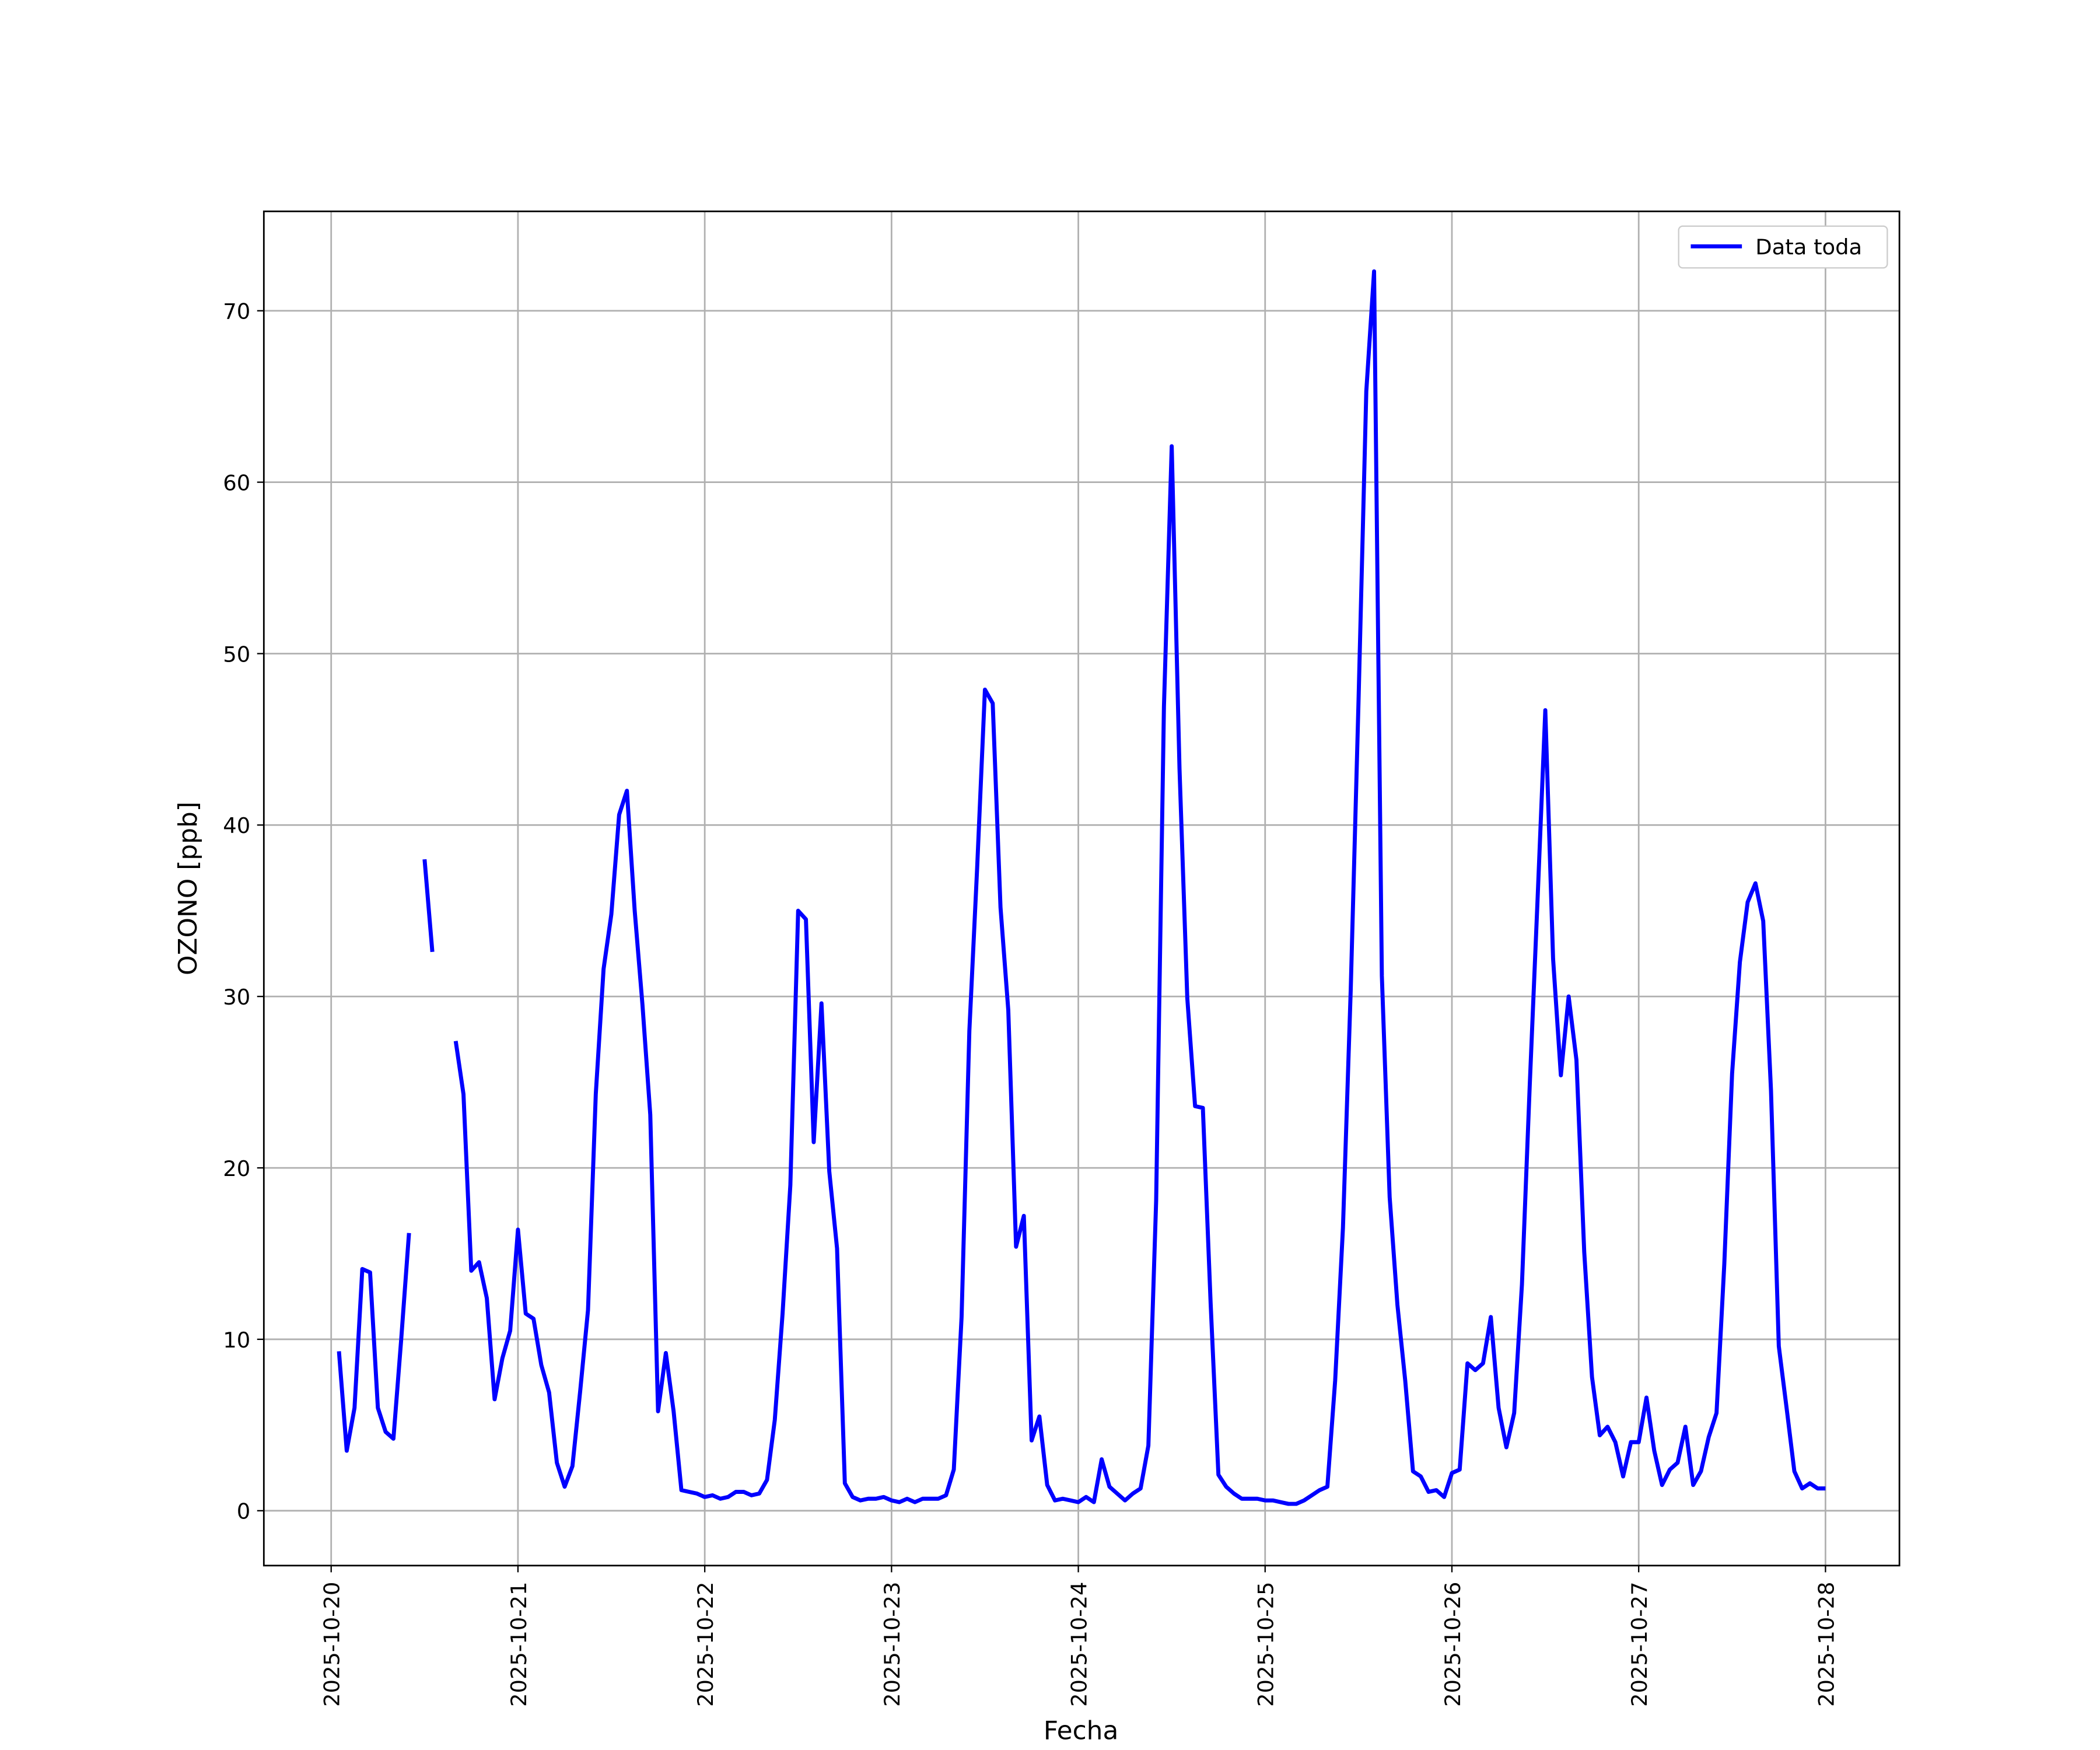 The height and width of the screenshot is (1750, 2100). I want to click on x-axis-label: Fecha, so click(1081, 1731).